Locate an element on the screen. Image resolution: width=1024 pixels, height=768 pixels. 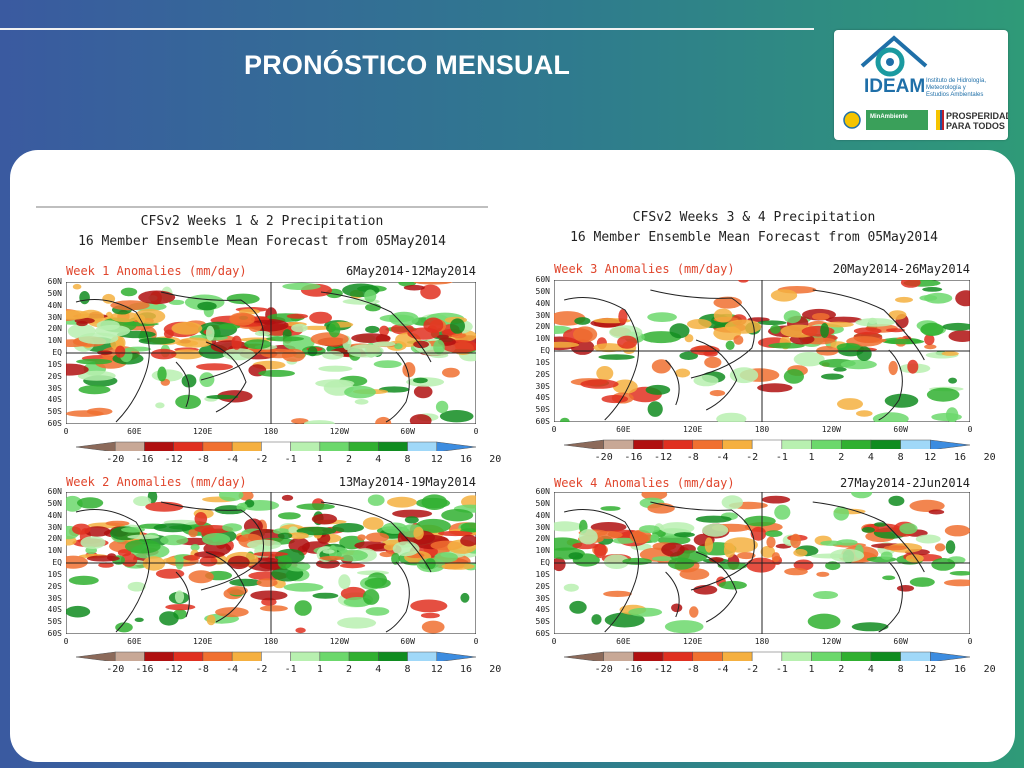
colorbar-tick: 2 is located at coordinates (841, 669).